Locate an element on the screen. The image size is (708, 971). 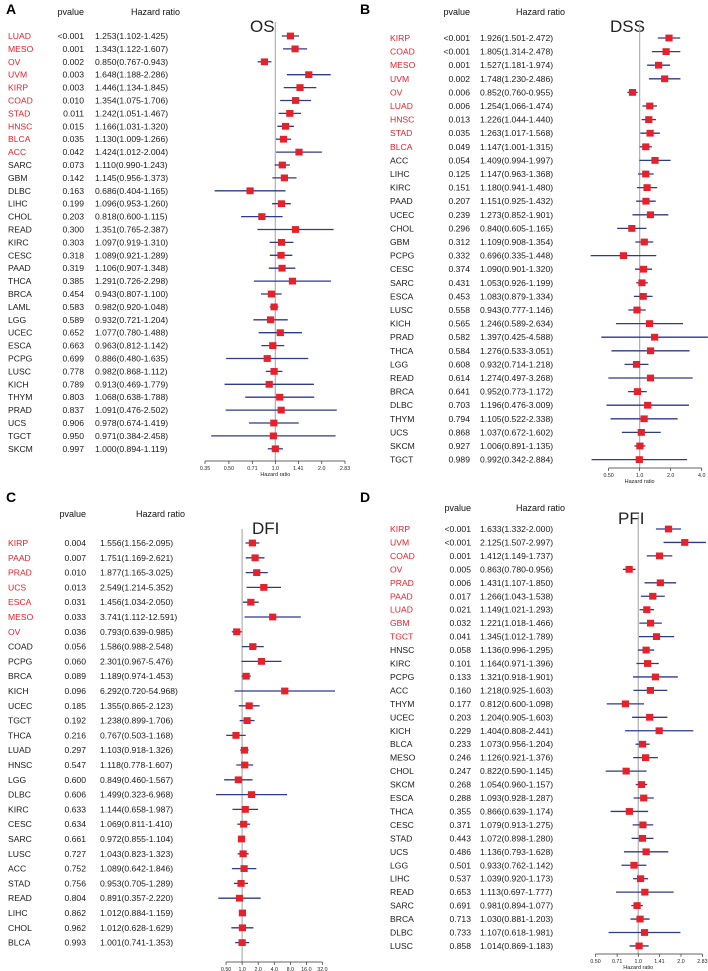
hazard-ratio-cell: 1.136(0.996-1.295) is located at coordinates (516, 650).